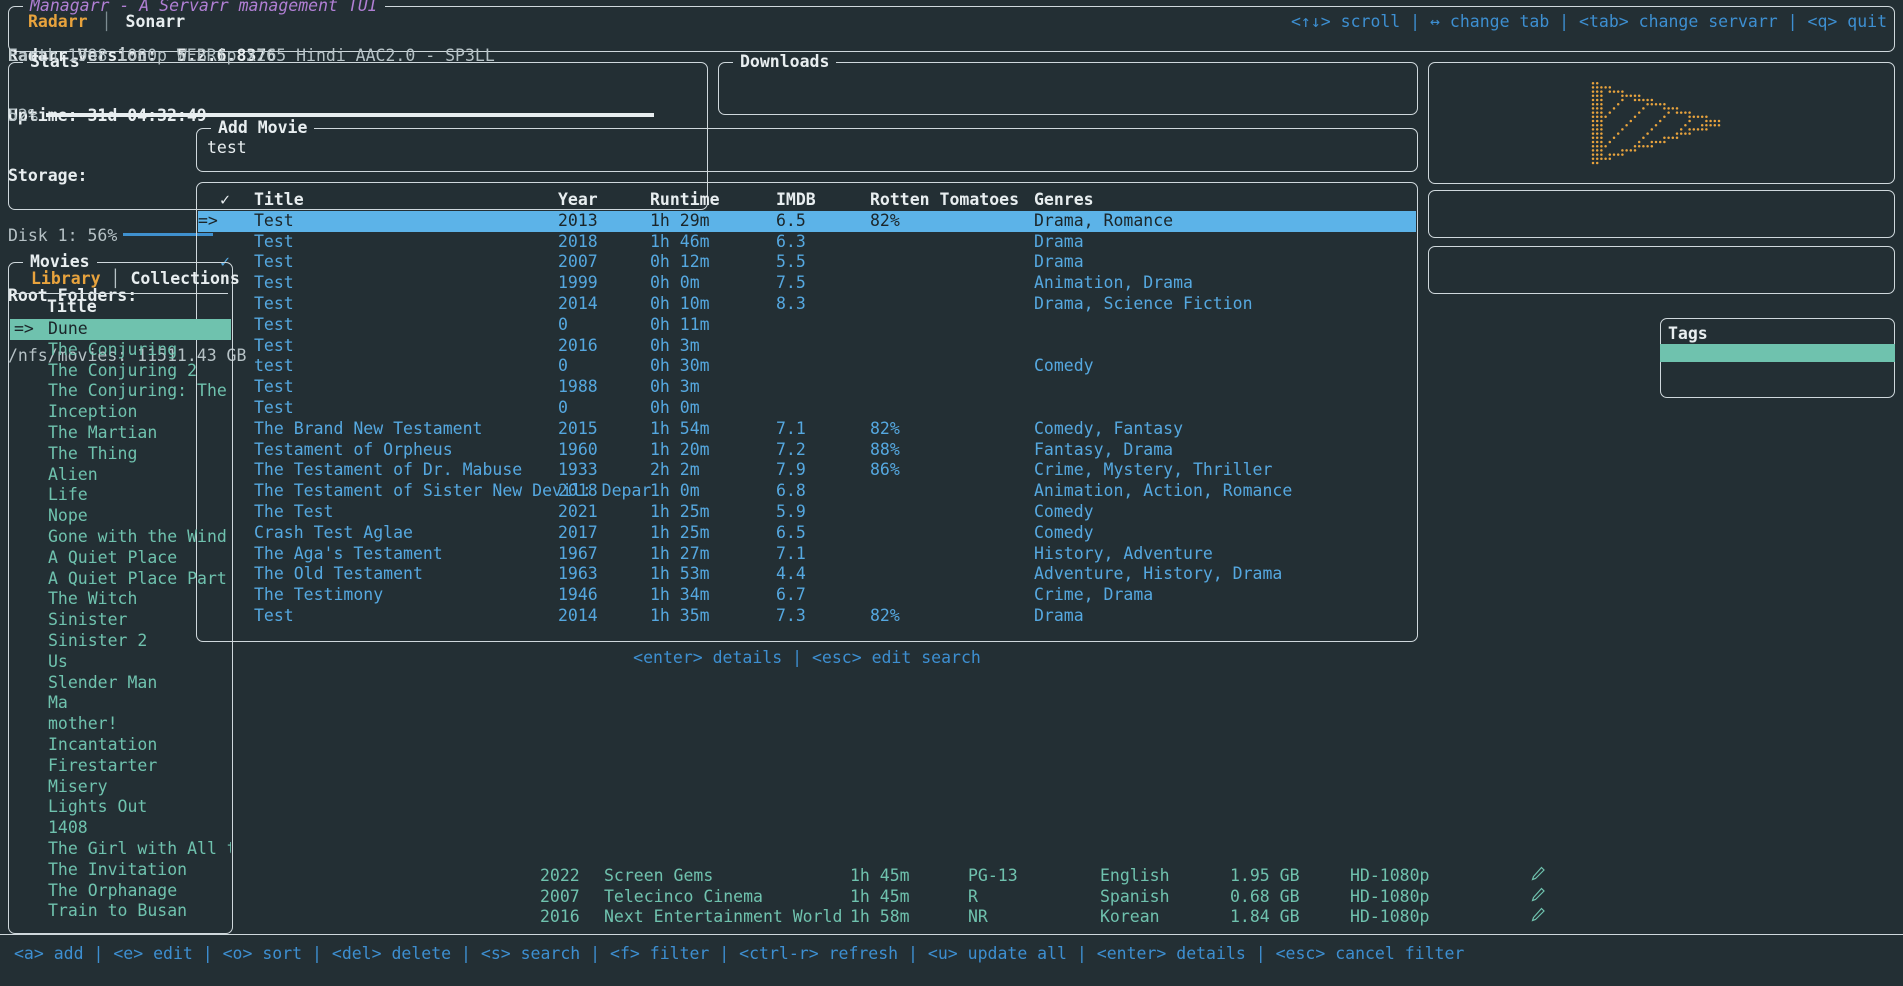  Describe the element at coordinates (120, 391) in the screenshot. I see `list-item: The Conjuring: The De` at that location.